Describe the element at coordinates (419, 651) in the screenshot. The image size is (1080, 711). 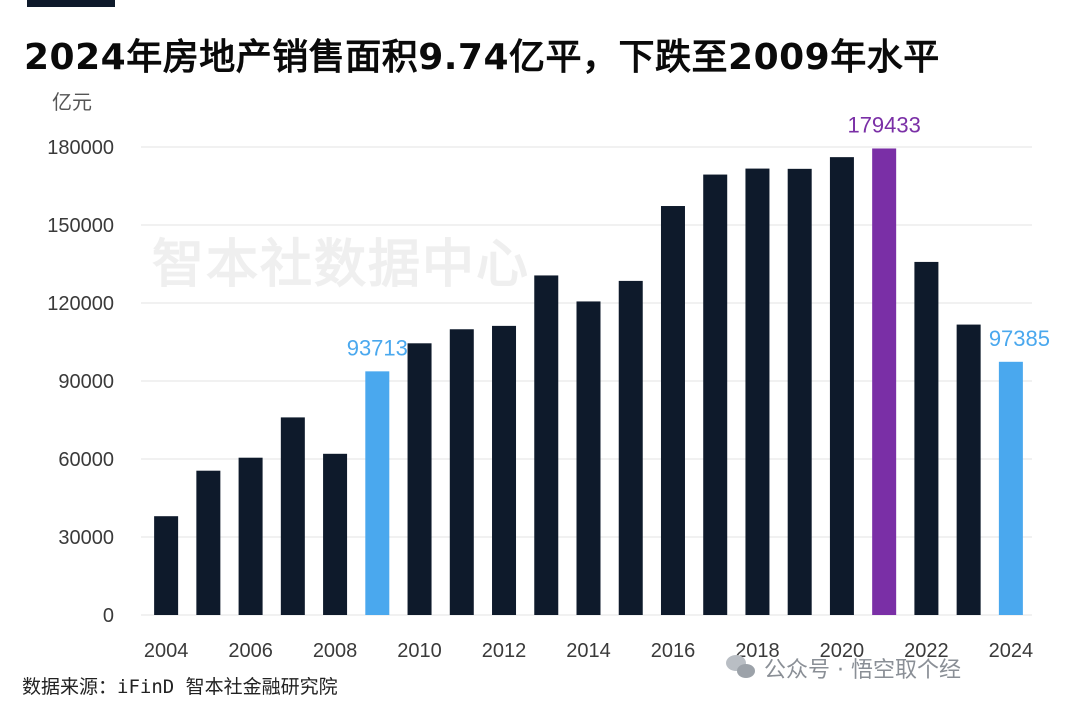
I see `x-tick-label-2010: 2010` at that location.